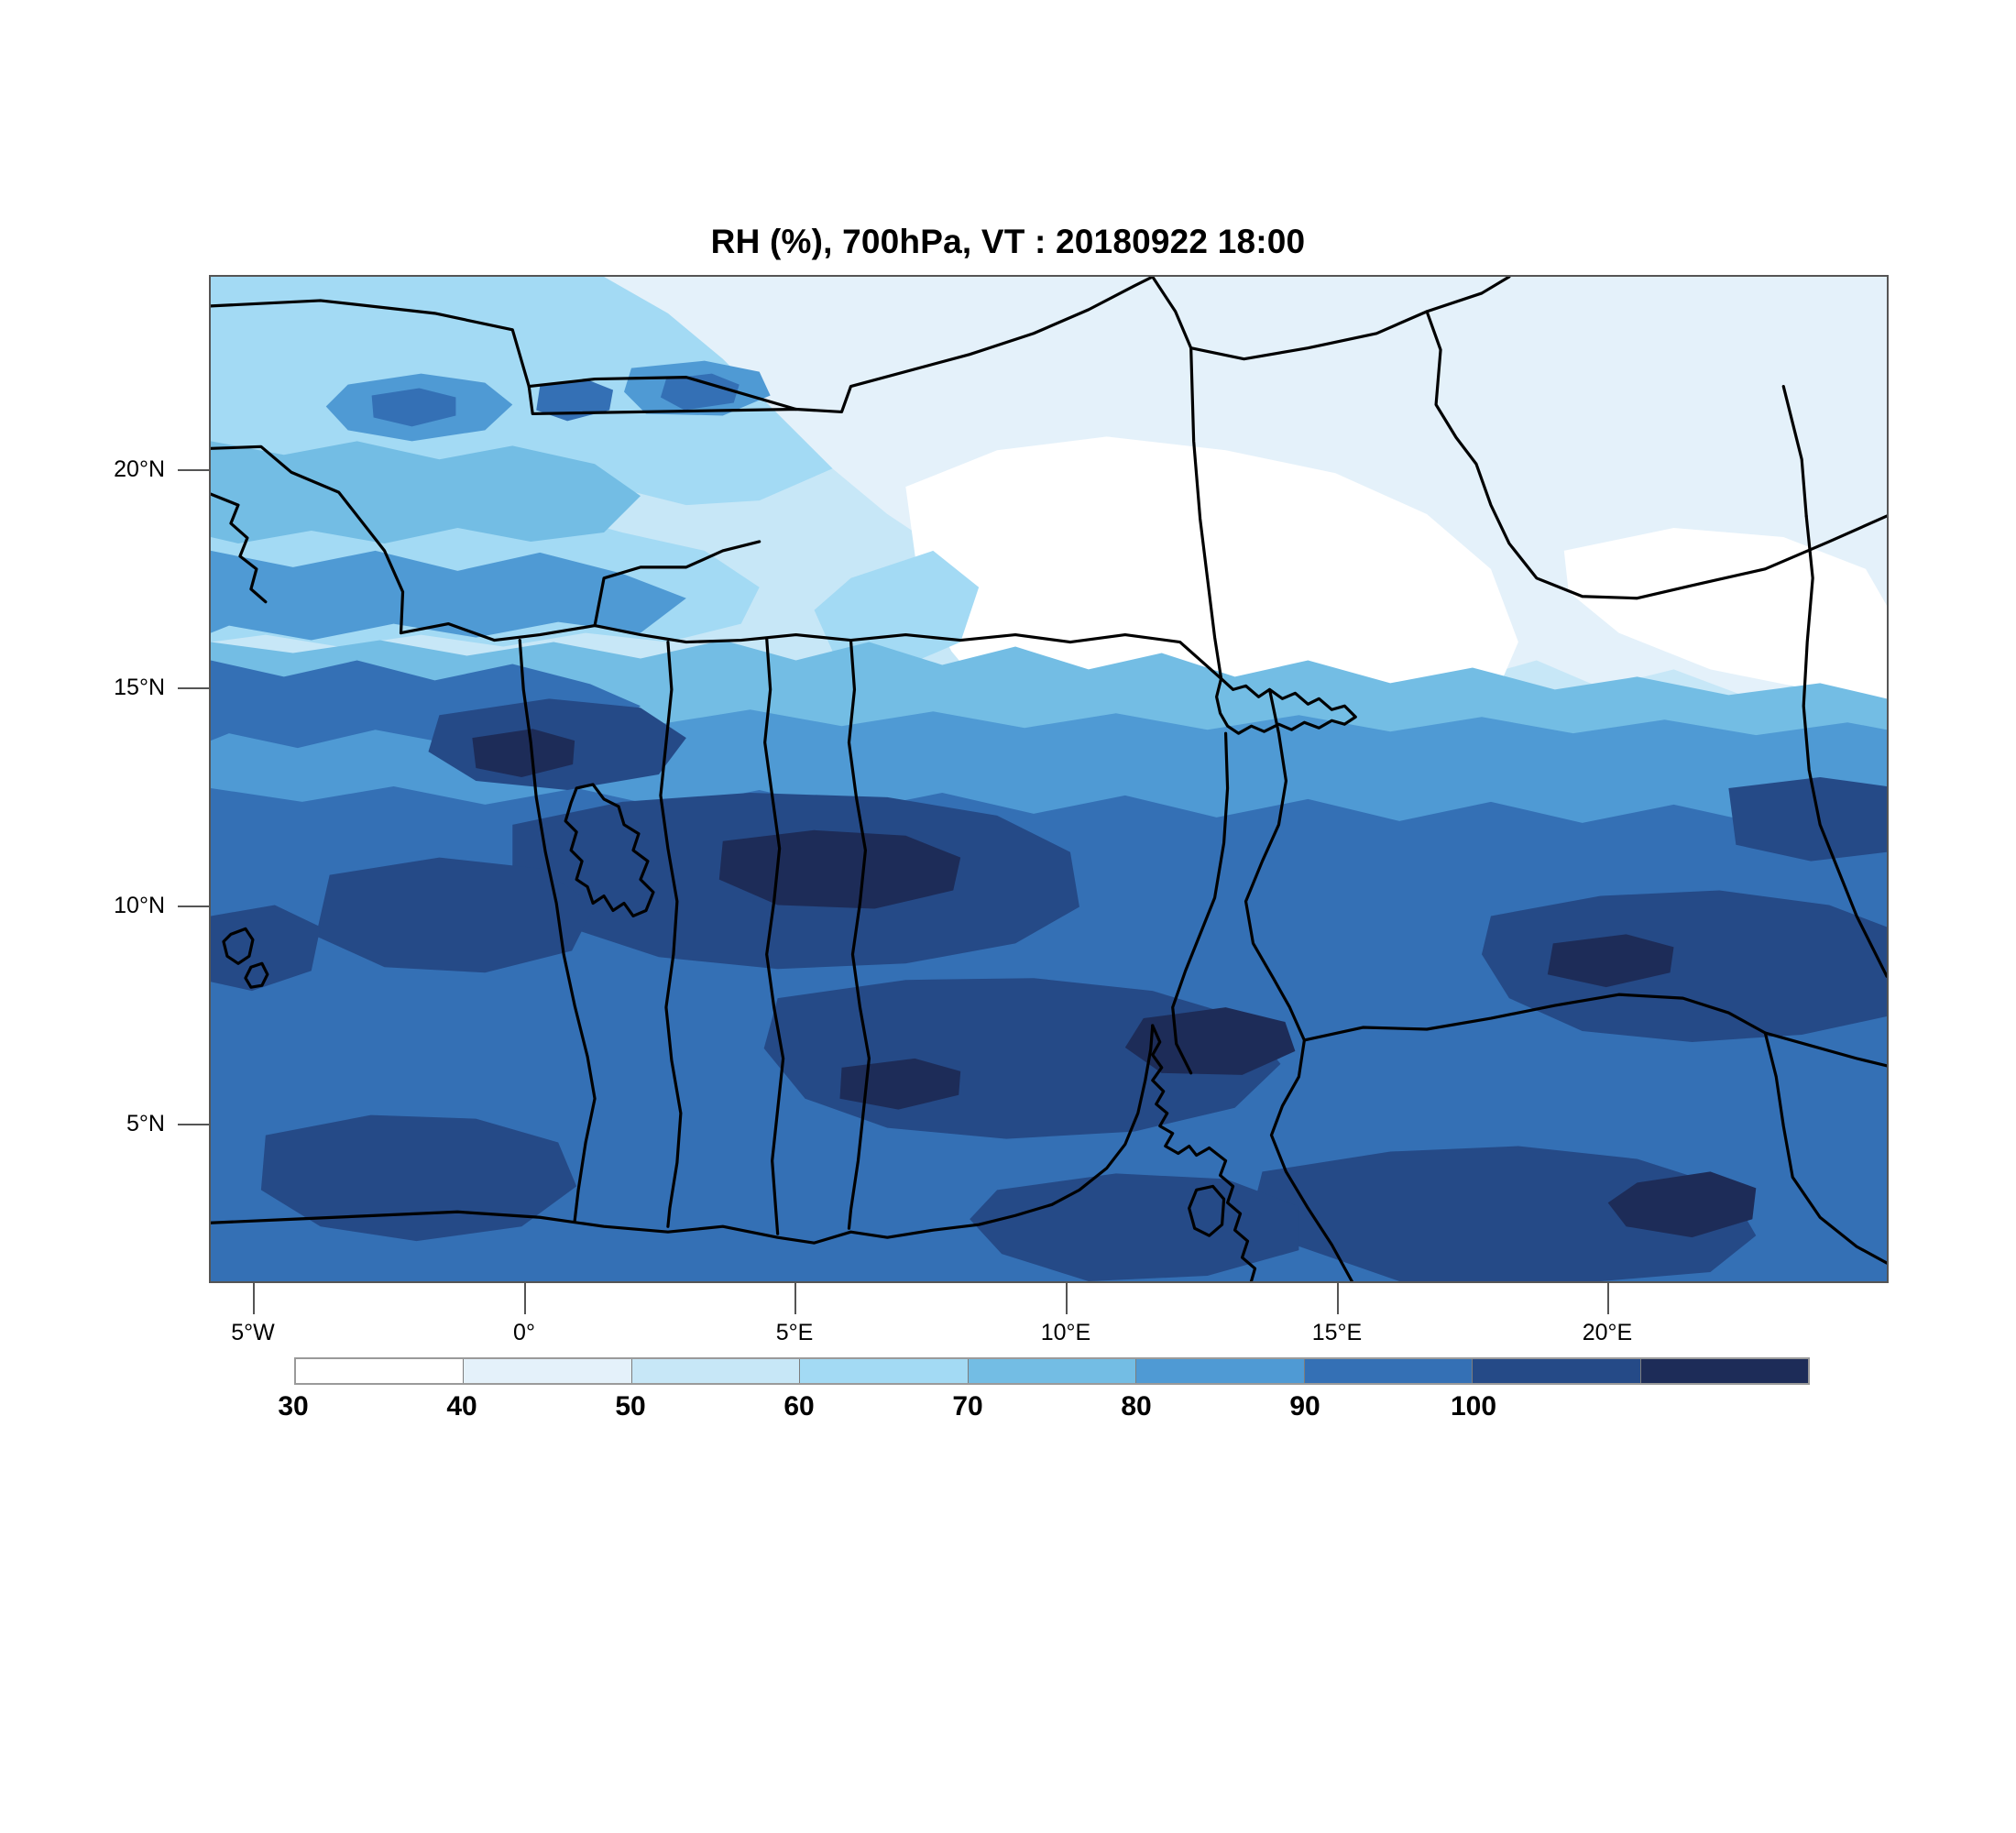  Describe the element at coordinates (1008, 241) in the screenshot. I see `chart-title: RH (%), 700hPa, VT : 20180922 18:00` at that location.